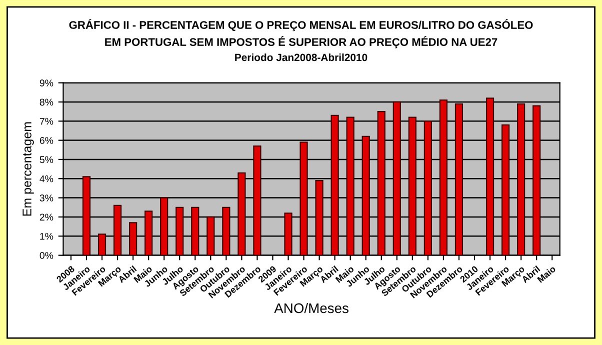  Describe the element at coordinates (47, 140) in the screenshot. I see `y-tick-label: 6%` at that location.